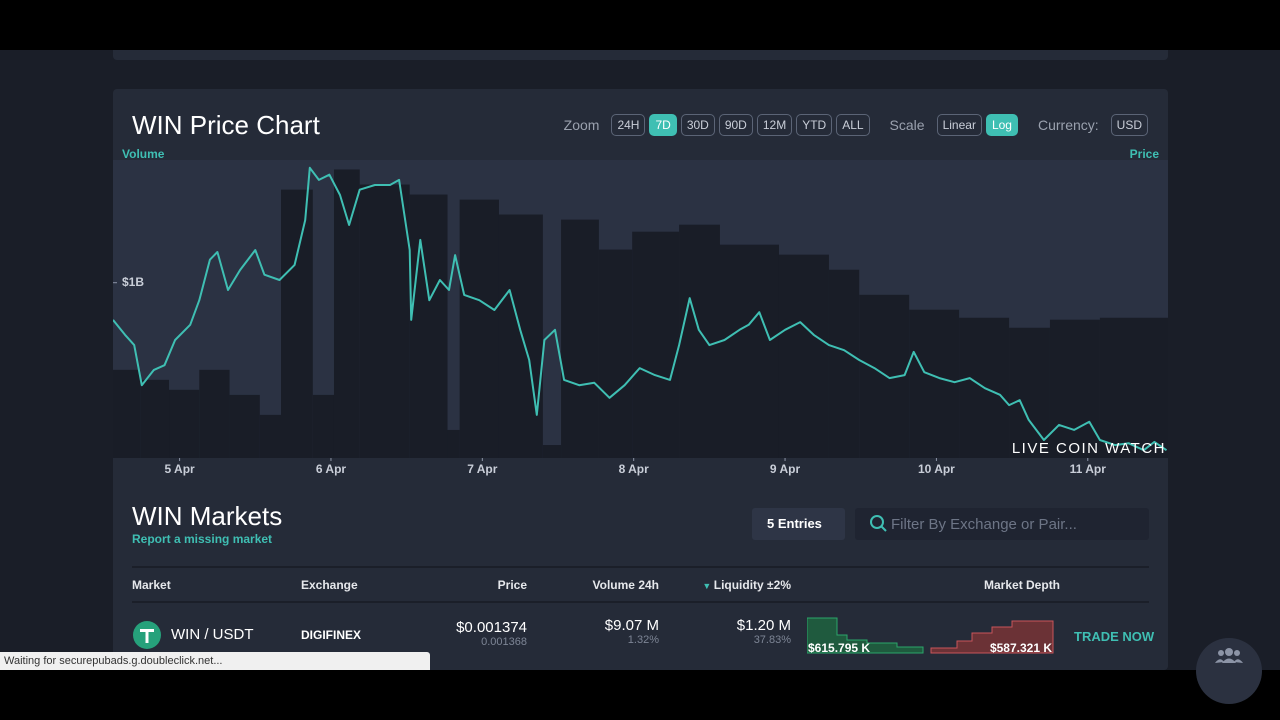  What do you see at coordinates (581, 125) in the screenshot?
I see `zoom-label: Zoom` at bounding box center [581, 125].